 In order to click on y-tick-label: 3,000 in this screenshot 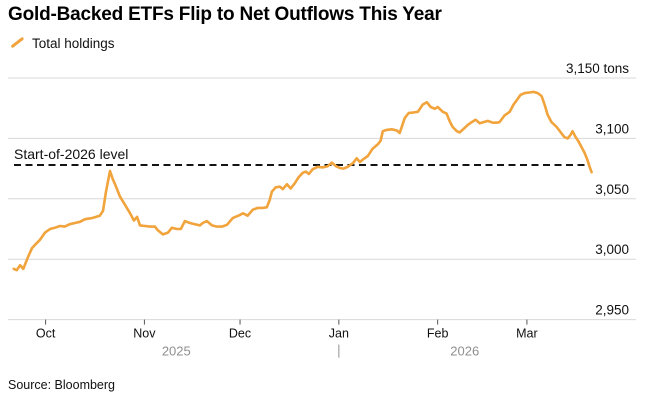, I will do `click(612, 249)`.